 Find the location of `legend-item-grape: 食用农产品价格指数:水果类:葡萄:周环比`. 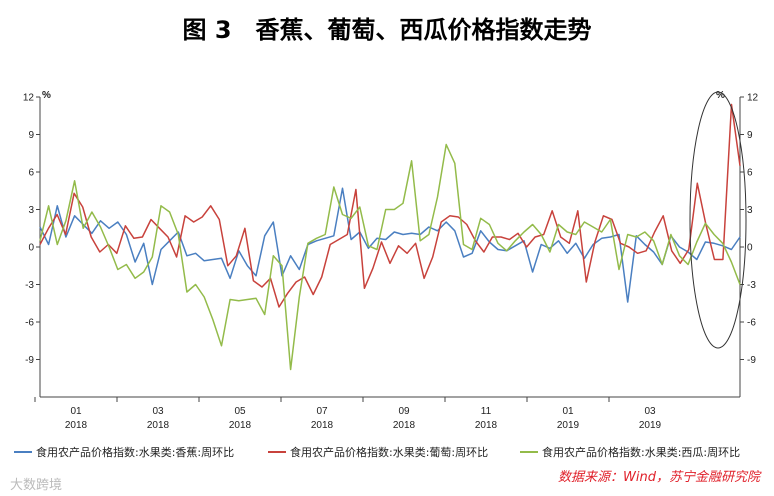

legend-item-grape: 食用农产品价格指数:水果类:葡萄:周环比 is located at coordinates (378, 452).